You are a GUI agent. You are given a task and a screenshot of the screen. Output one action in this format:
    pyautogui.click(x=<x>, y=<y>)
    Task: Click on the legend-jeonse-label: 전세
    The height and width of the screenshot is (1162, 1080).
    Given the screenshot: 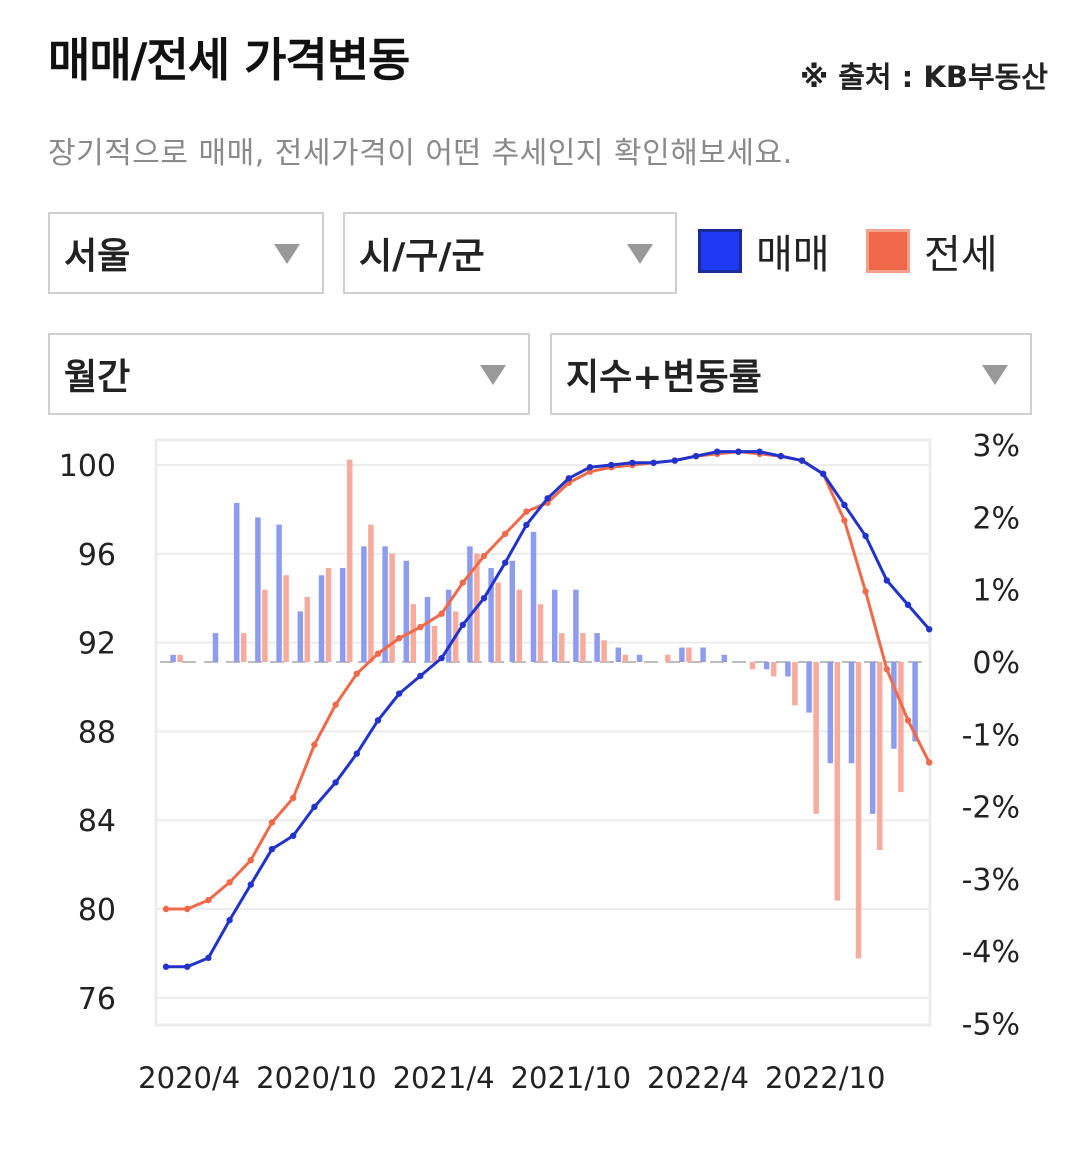 What is the action you would take?
    pyautogui.click(x=961, y=255)
    